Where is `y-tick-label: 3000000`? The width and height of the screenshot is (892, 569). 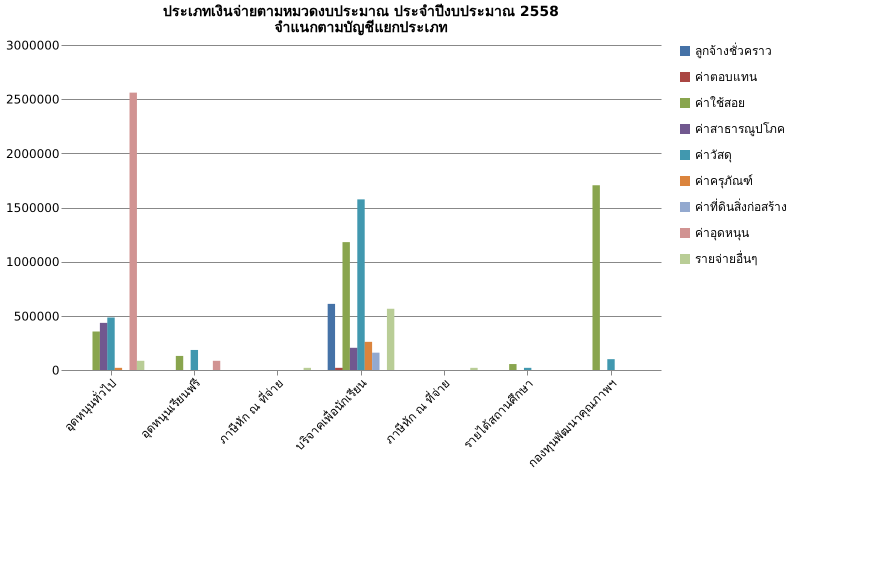 y-tick-label: 3000000 is located at coordinates (33, 45).